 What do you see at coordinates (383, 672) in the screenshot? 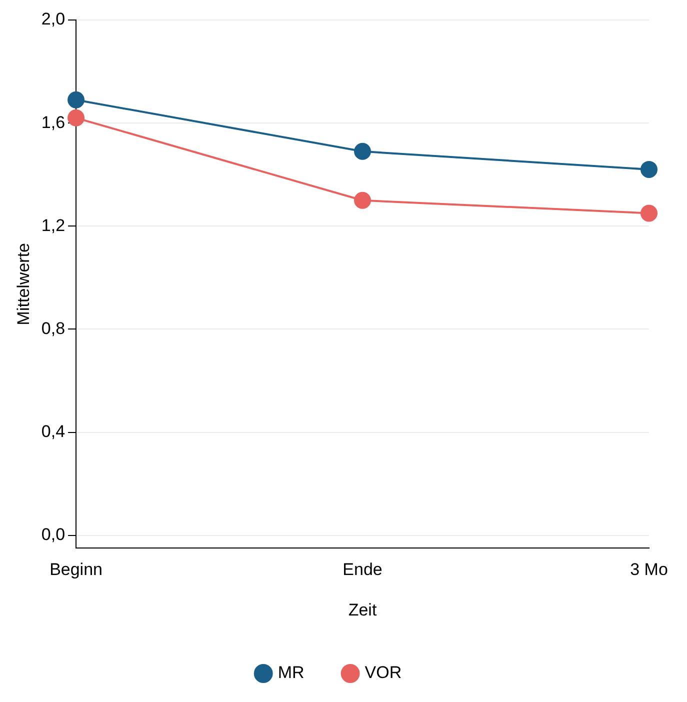
I see `legend-label: VOR` at bounding box center [383, 672].